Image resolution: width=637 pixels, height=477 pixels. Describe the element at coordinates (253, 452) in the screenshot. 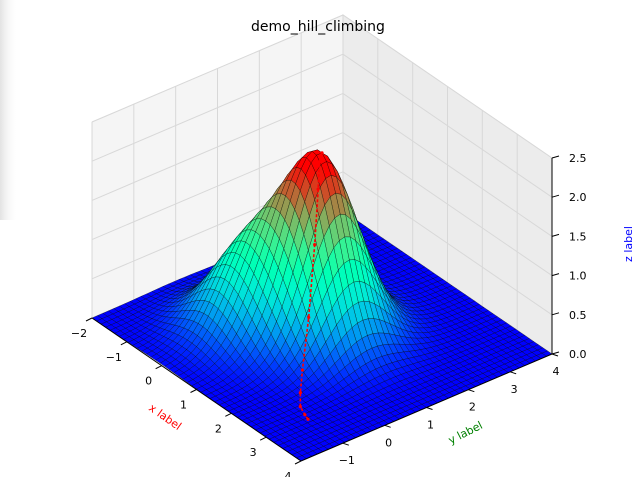

I see `x-tick-label: 3` at that location.